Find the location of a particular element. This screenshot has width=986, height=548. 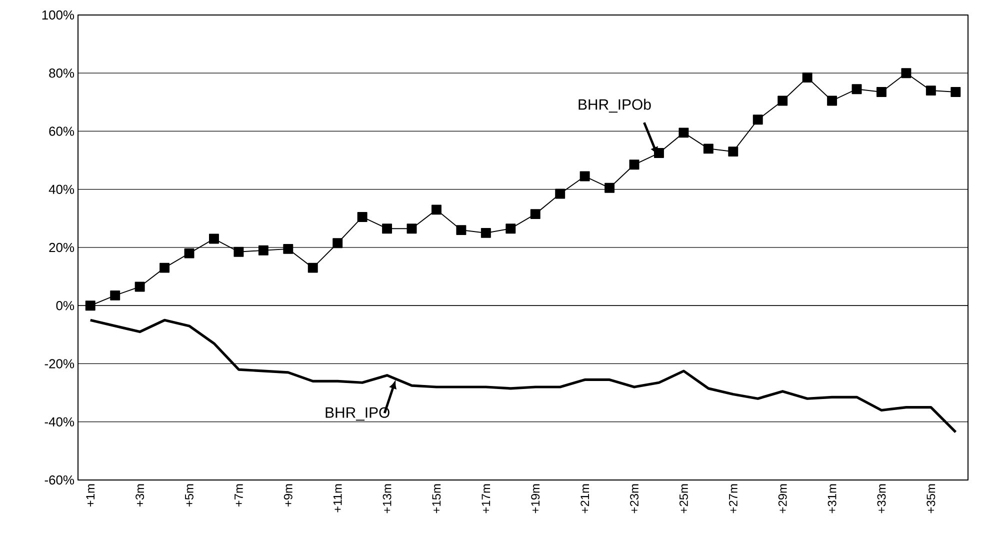

x-tick-label: +3m is located at coordinates (140, 495).